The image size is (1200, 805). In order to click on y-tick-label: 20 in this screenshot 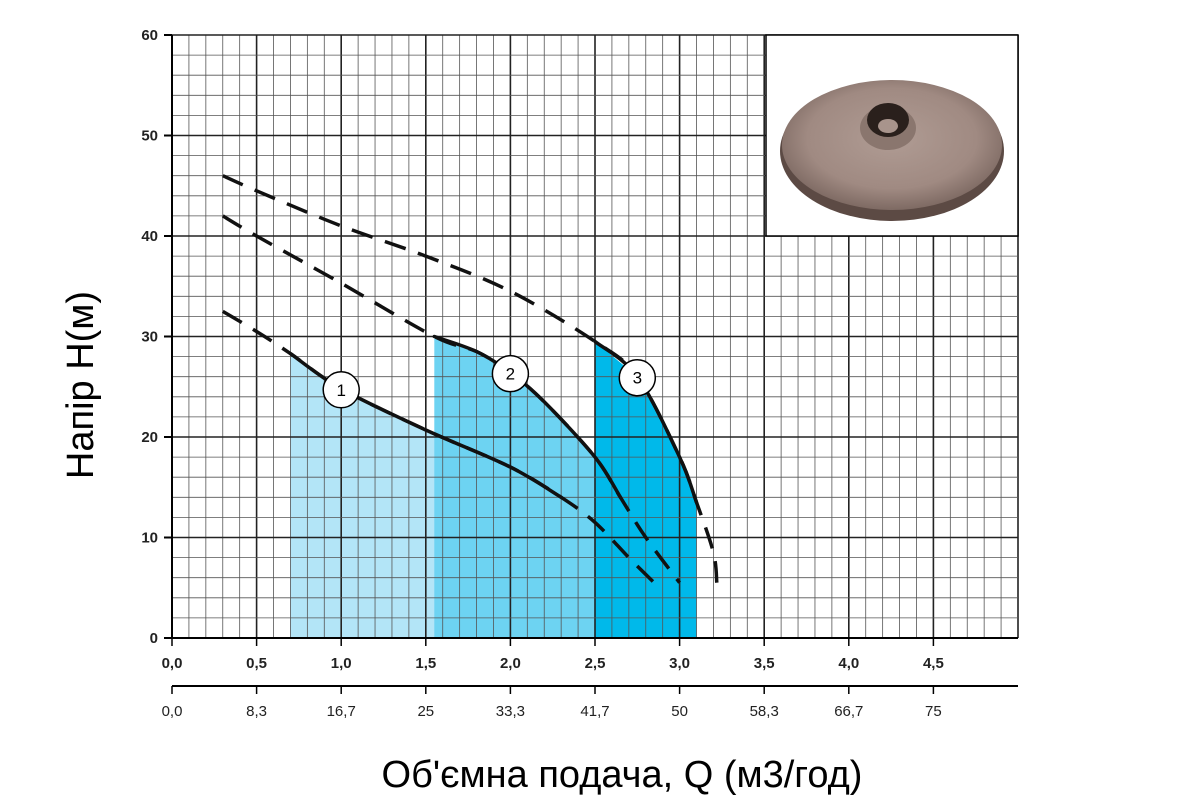, I will do `click(149, 437)`.